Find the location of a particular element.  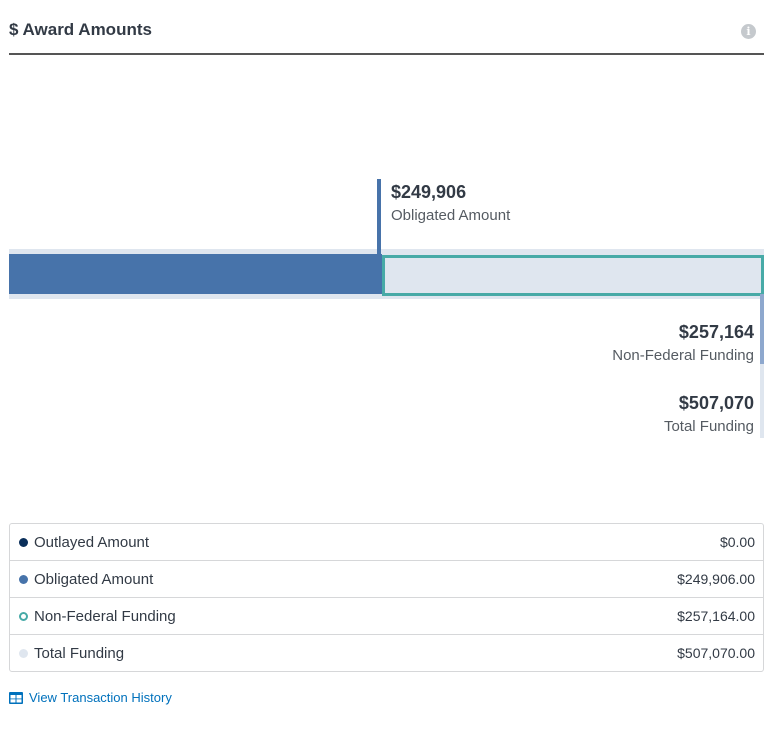

legend-label: Obligated Amount is located at coordinates (94, 579).